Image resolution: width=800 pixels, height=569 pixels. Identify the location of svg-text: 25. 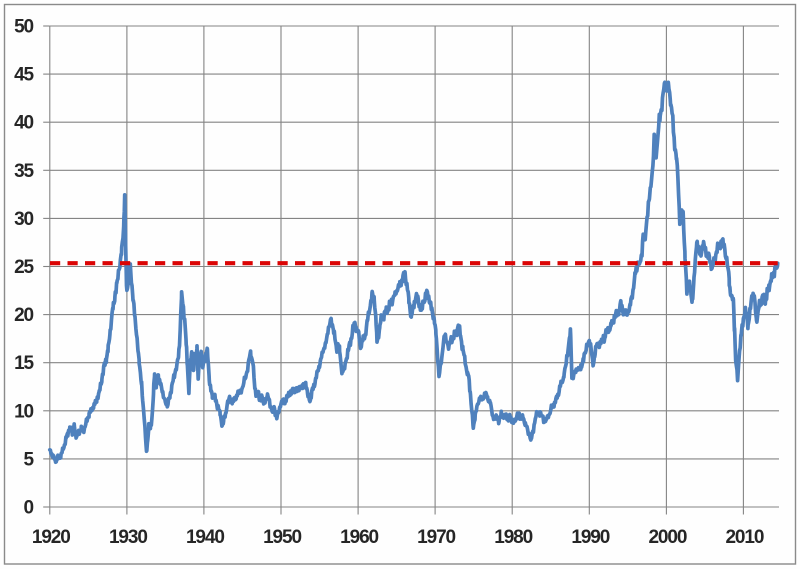
(24, 267).